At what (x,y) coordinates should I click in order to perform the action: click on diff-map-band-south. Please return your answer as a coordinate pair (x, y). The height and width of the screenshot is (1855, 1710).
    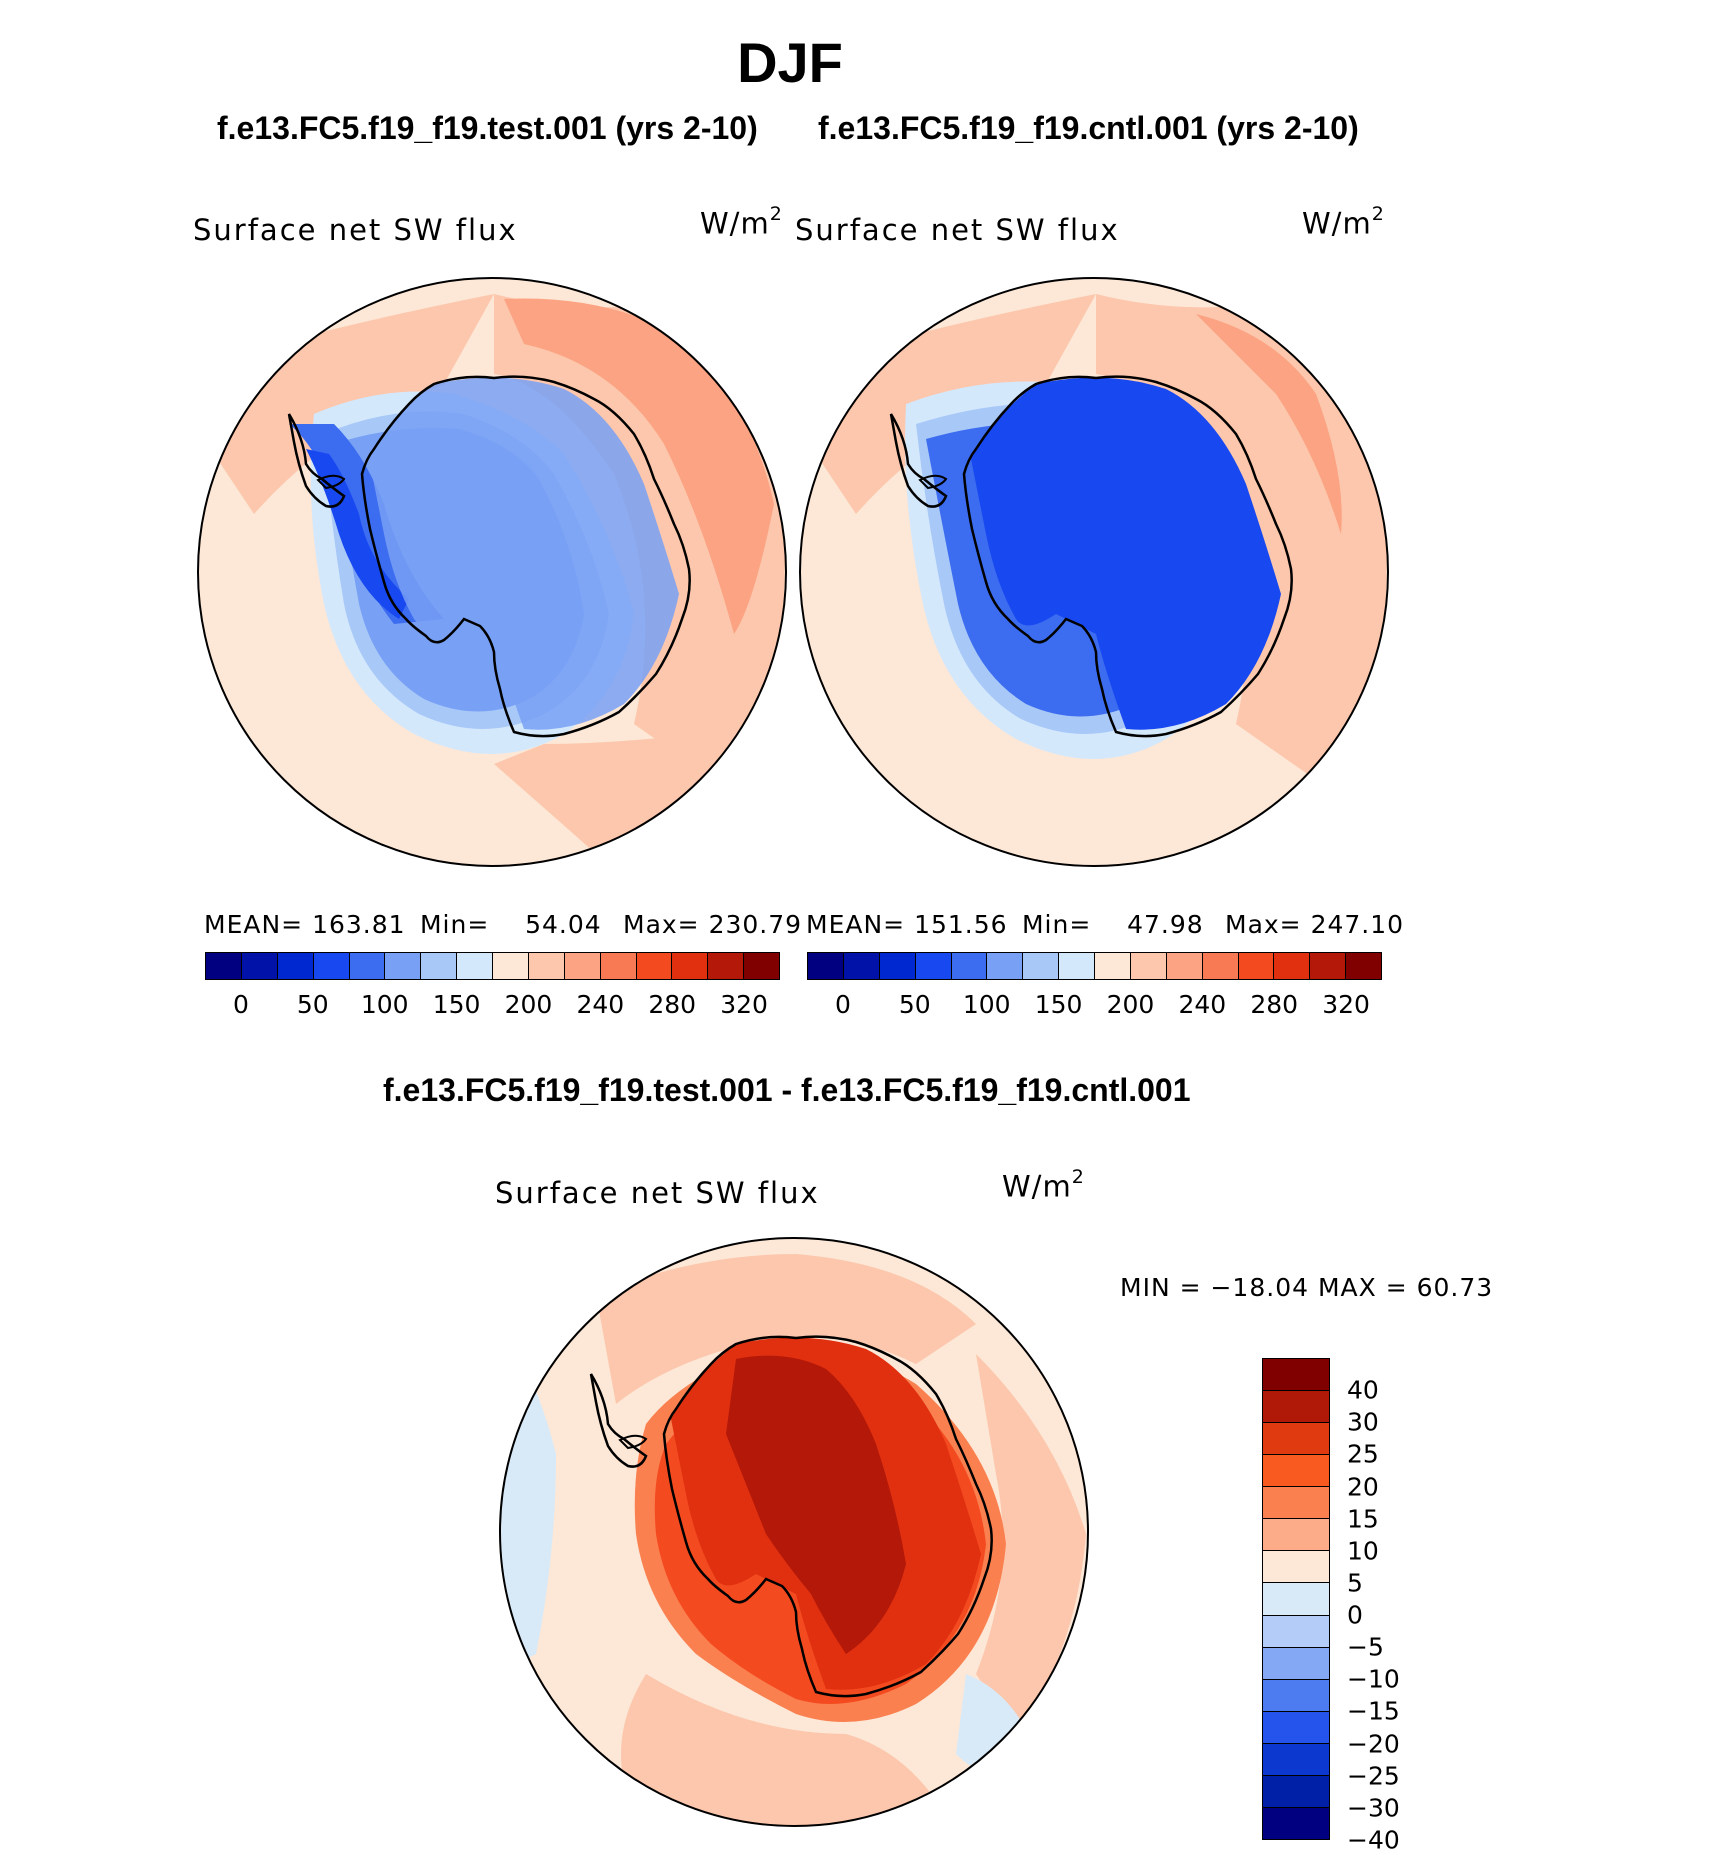
    Looking at the image, I should click on (788, 1750).